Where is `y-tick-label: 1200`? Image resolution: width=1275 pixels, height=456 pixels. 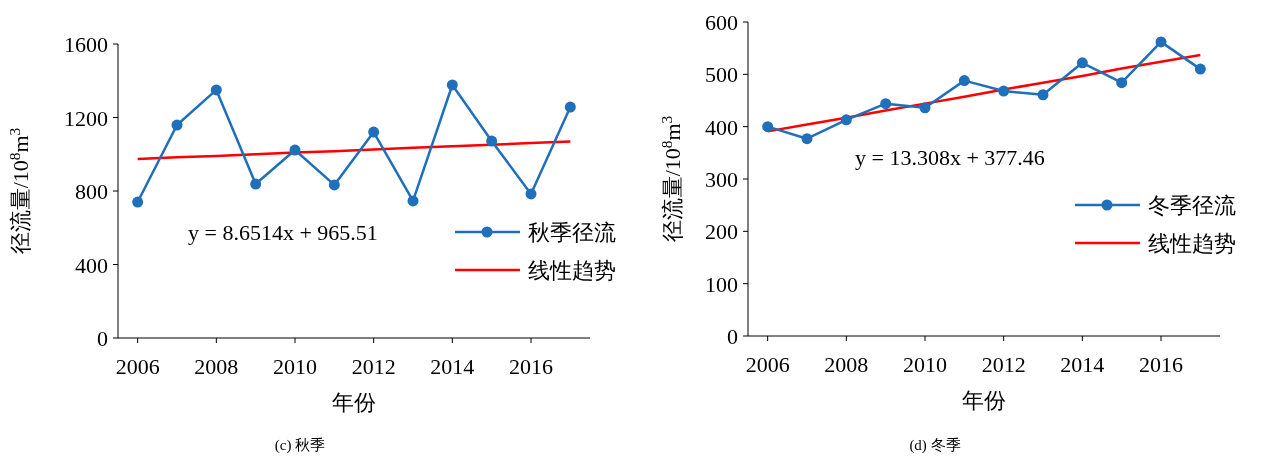 y-tick-label: 1200 is located at coordinates (86, 118).